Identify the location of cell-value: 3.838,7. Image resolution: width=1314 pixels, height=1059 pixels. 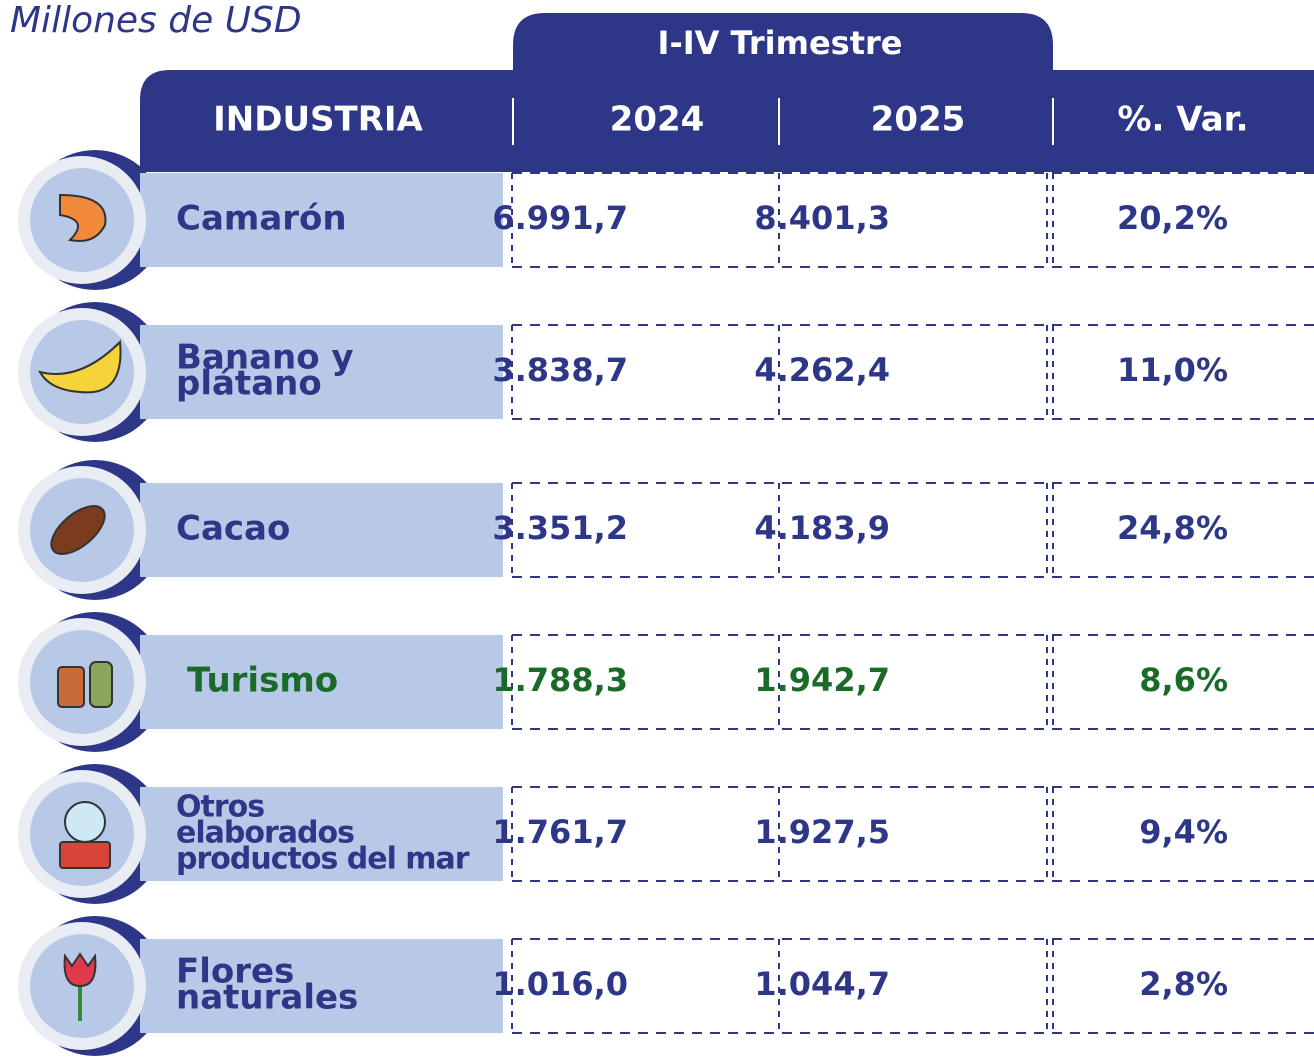
(560, 370).